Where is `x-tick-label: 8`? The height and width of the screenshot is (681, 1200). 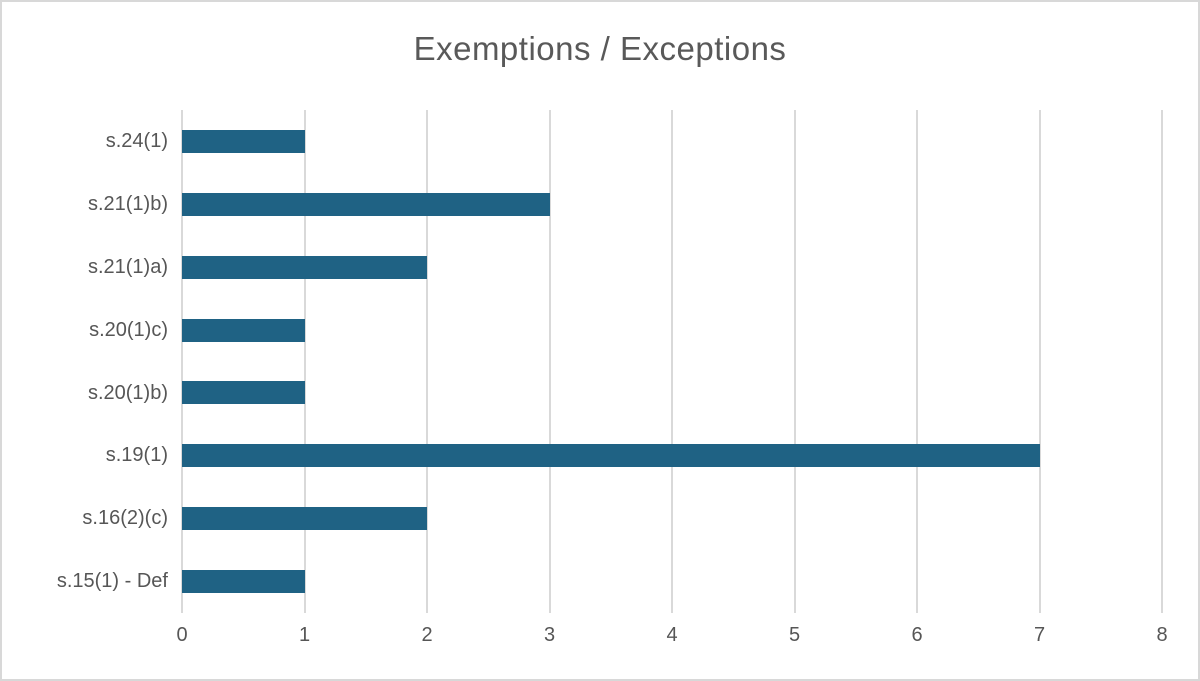 x-tick-label: 8 is located at coordinates (1162, 635).